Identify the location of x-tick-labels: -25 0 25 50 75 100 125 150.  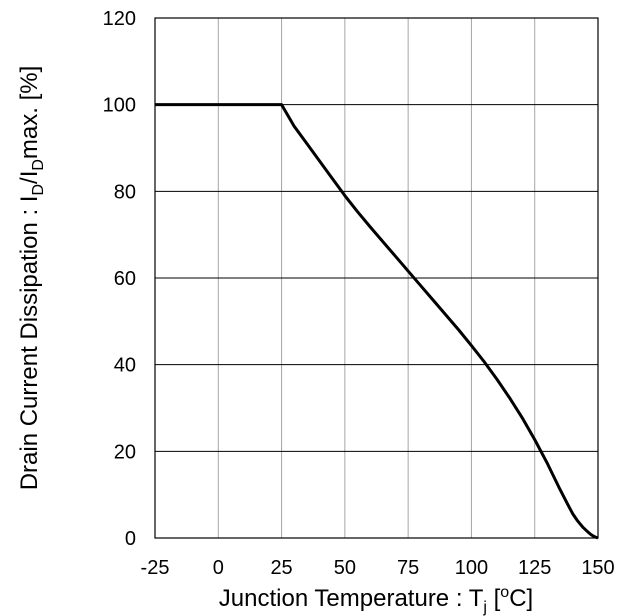
(378, 568).